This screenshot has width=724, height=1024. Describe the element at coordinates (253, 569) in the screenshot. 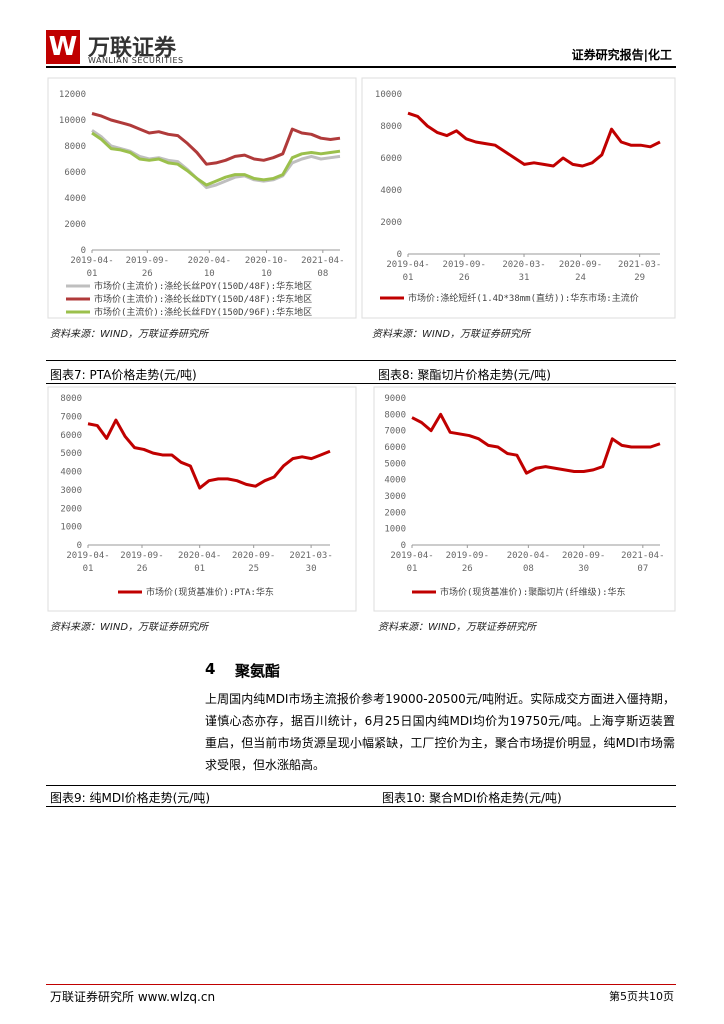

I see `x-tick-label: 25` at that location.